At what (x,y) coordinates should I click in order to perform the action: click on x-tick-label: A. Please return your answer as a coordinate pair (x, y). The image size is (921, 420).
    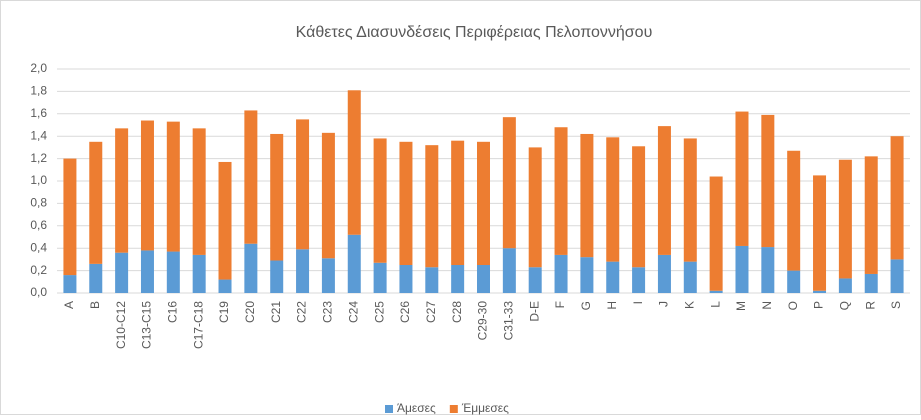
    Looking at the image, I should click on (69, 305).